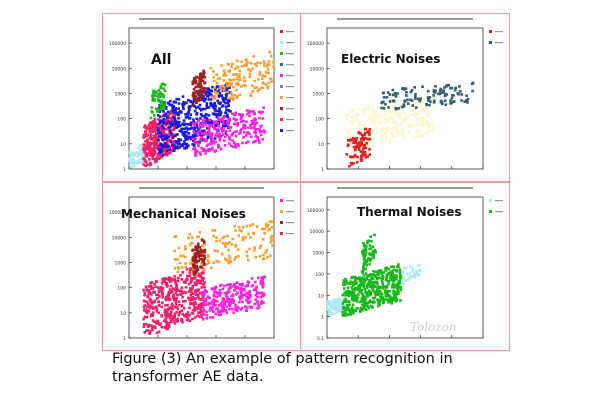 This screenshot has width=600, height=400. I want to click on legend-marker, so click(281, 119).